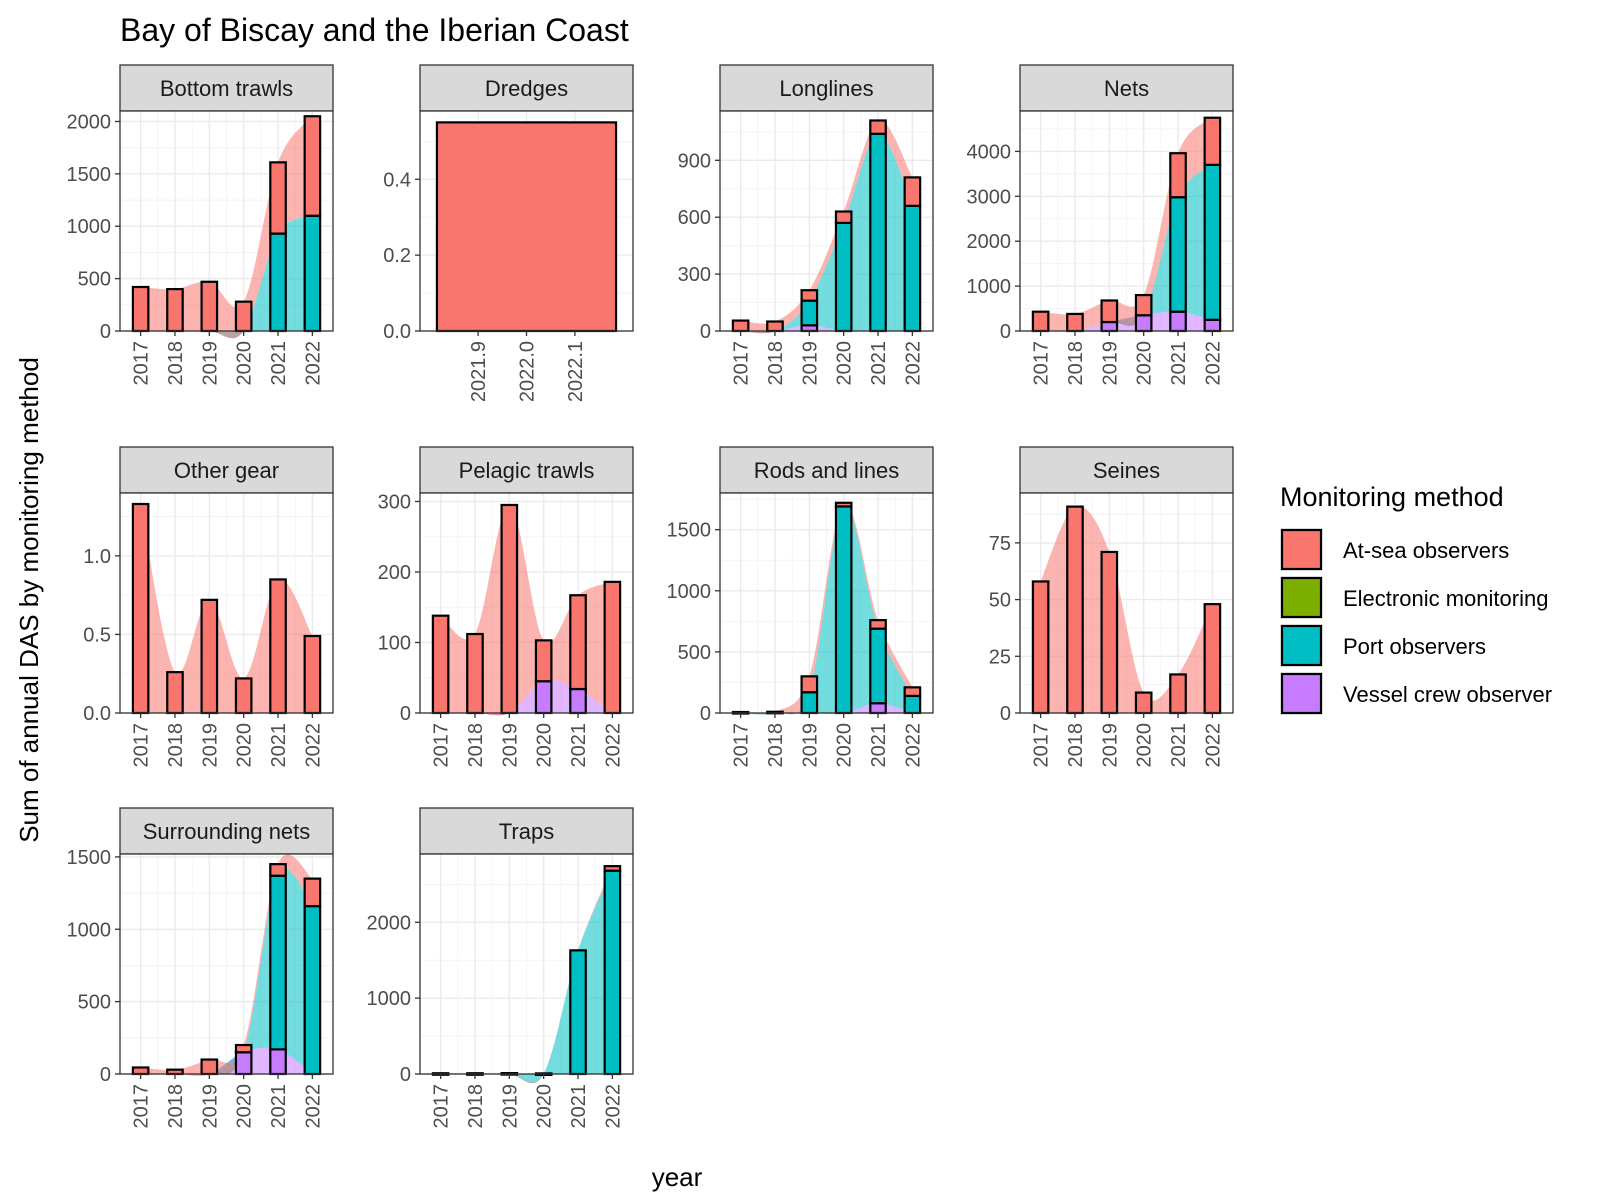  I want to click on facet-strip-label: Traps, so click(526, 831).